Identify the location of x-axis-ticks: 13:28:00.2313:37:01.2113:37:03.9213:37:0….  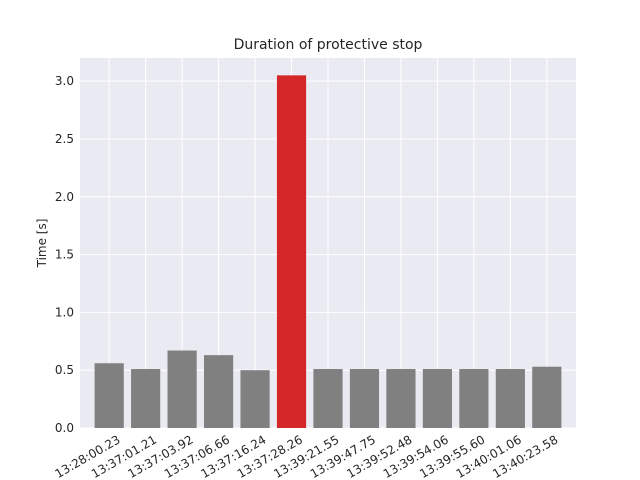
(306, 456).